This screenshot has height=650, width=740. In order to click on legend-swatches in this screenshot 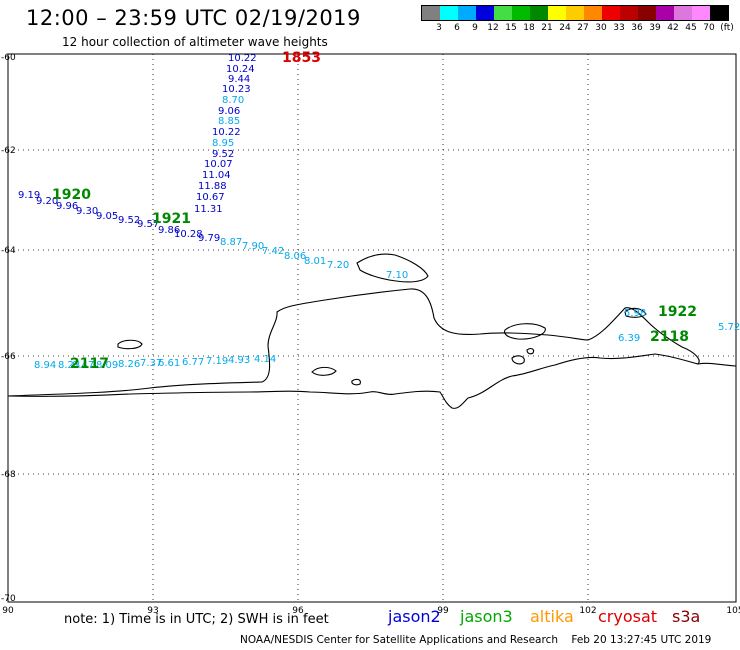, I will do `click(575, 13)`.